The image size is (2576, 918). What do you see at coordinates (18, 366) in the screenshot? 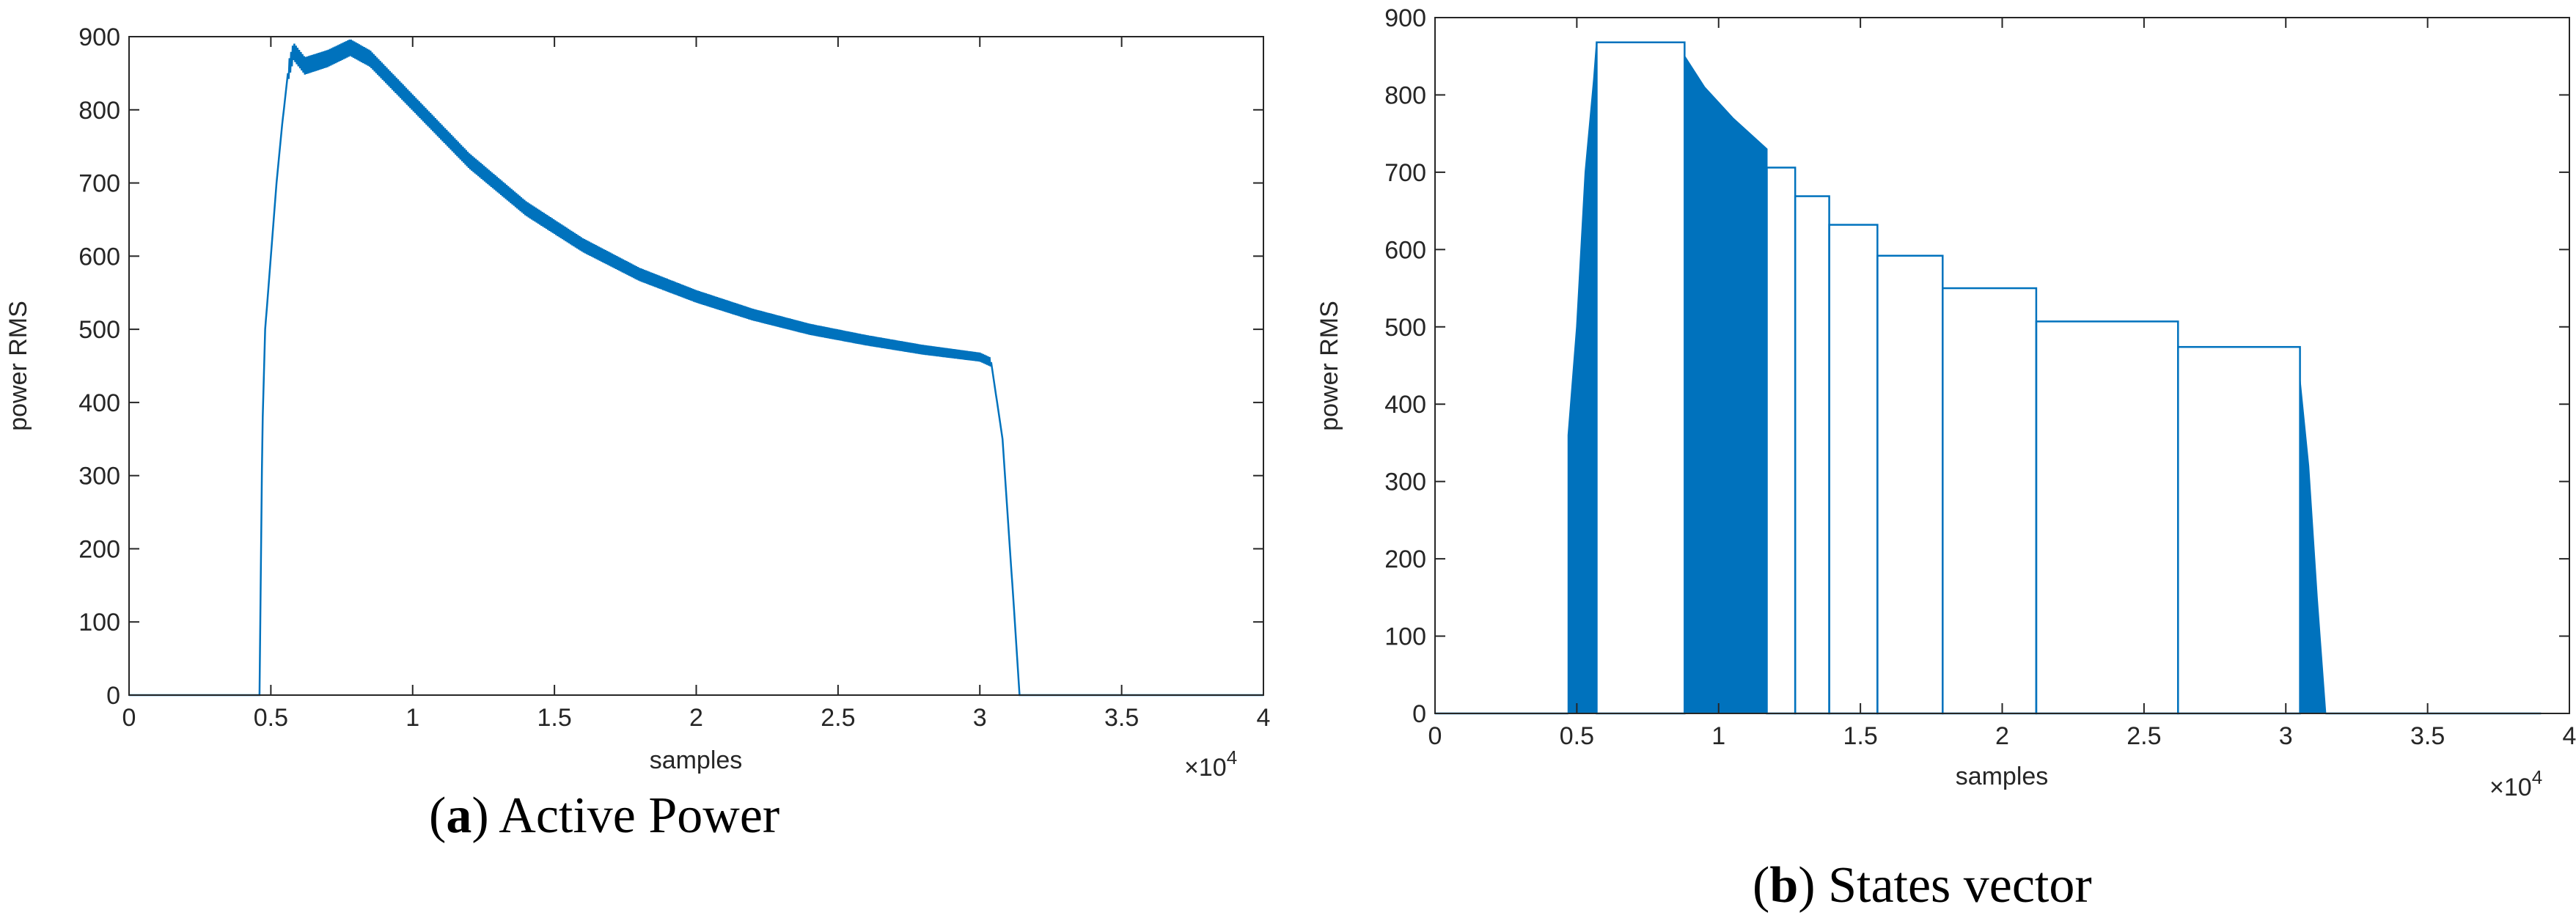
I see `chart-a-ylabel: power RMS` at bounding box center [18, 366].